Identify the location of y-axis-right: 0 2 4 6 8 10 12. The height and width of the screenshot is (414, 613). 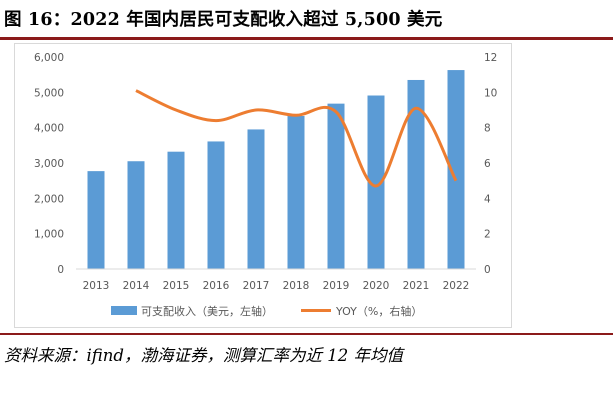
(490, 164).